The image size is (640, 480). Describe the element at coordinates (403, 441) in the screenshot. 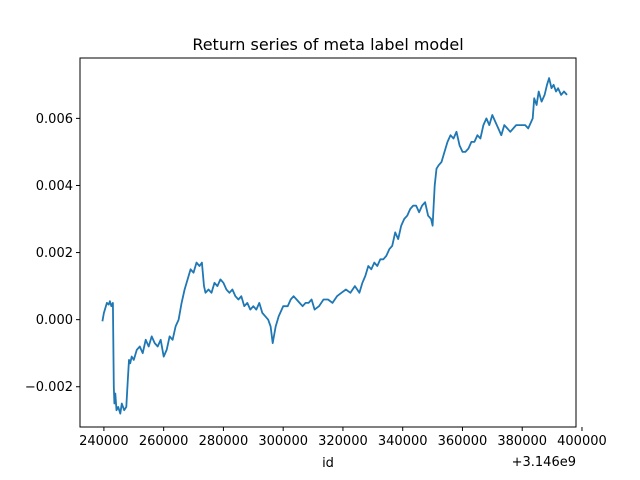

I see `x-tick-label: 340000` at that location.